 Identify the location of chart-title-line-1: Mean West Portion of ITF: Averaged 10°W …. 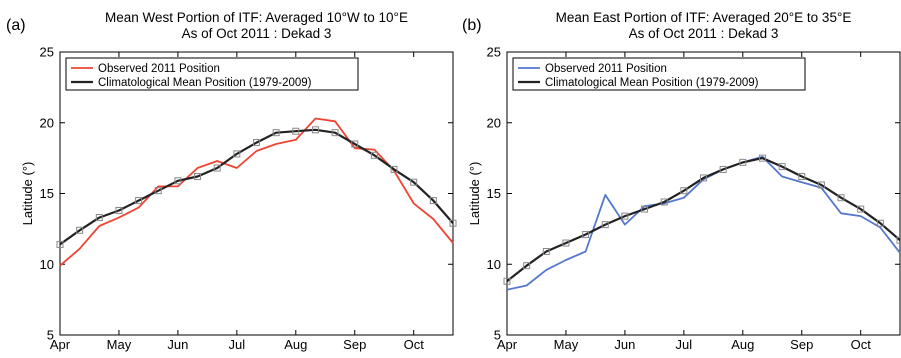
(256, 17).